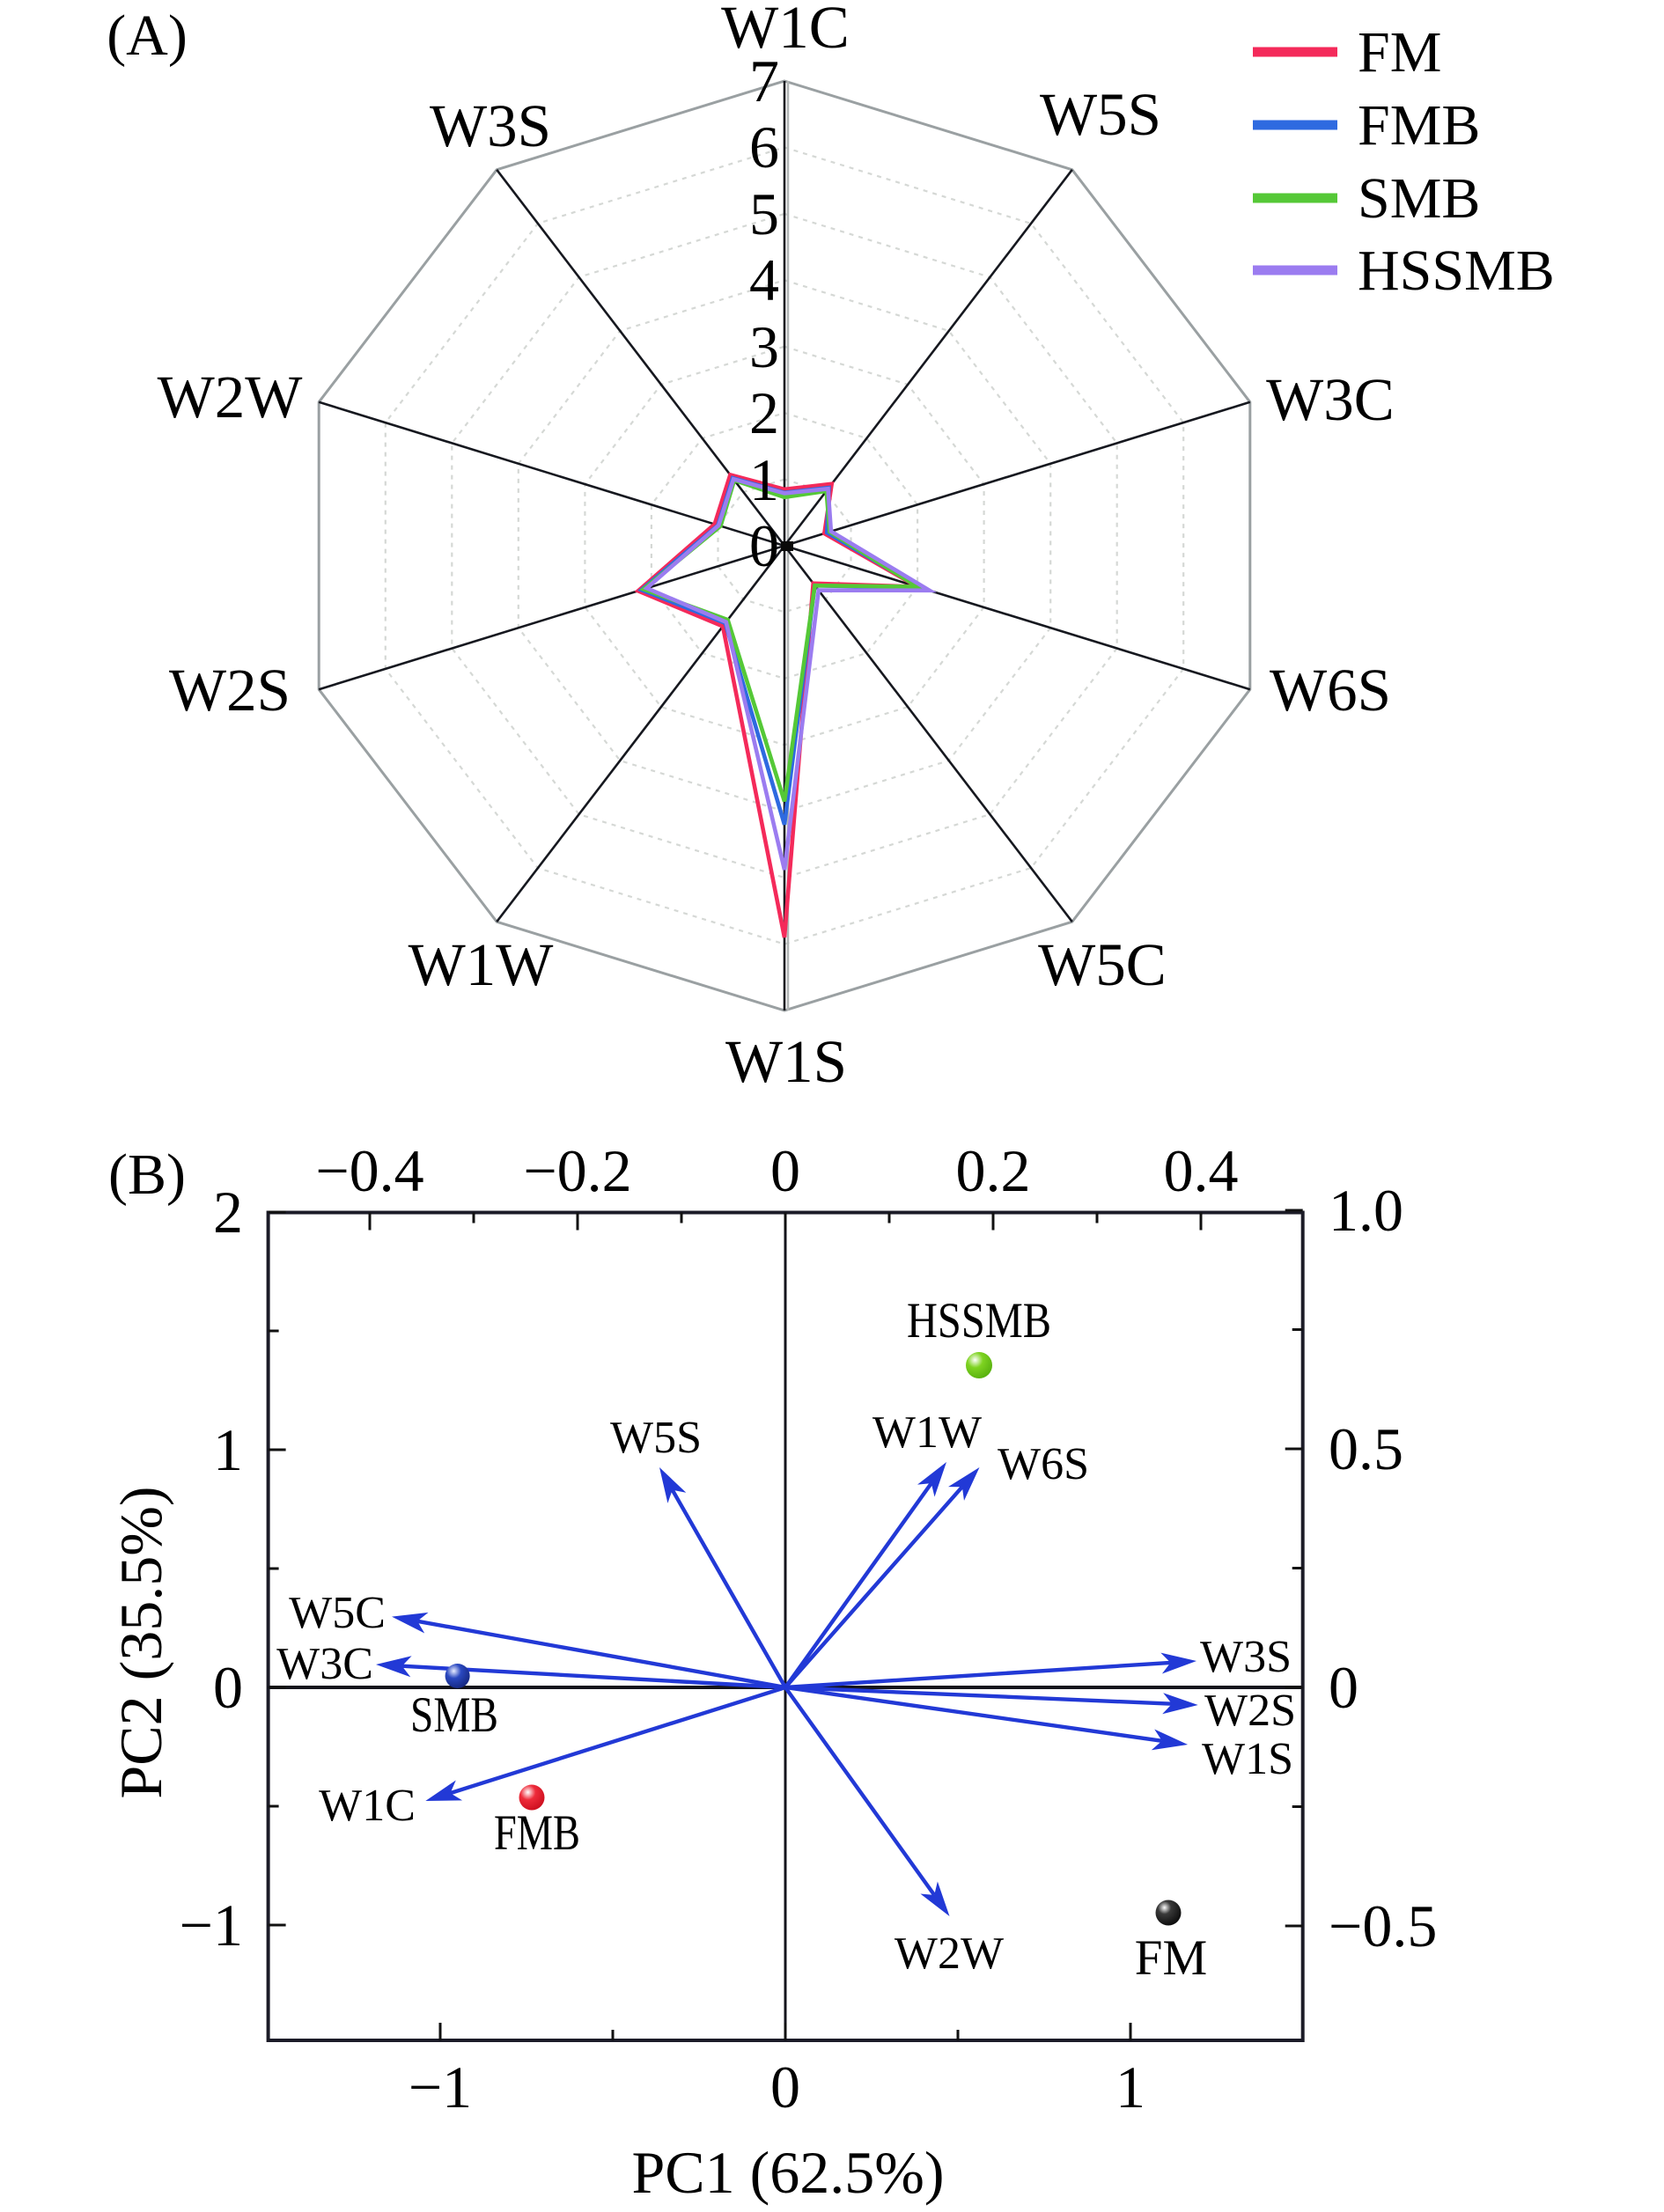  What do you see at coordinates (1366, 1210) in the screenshot?
I see `svg-text: 1.0` at bounding box center [1366, 1210].